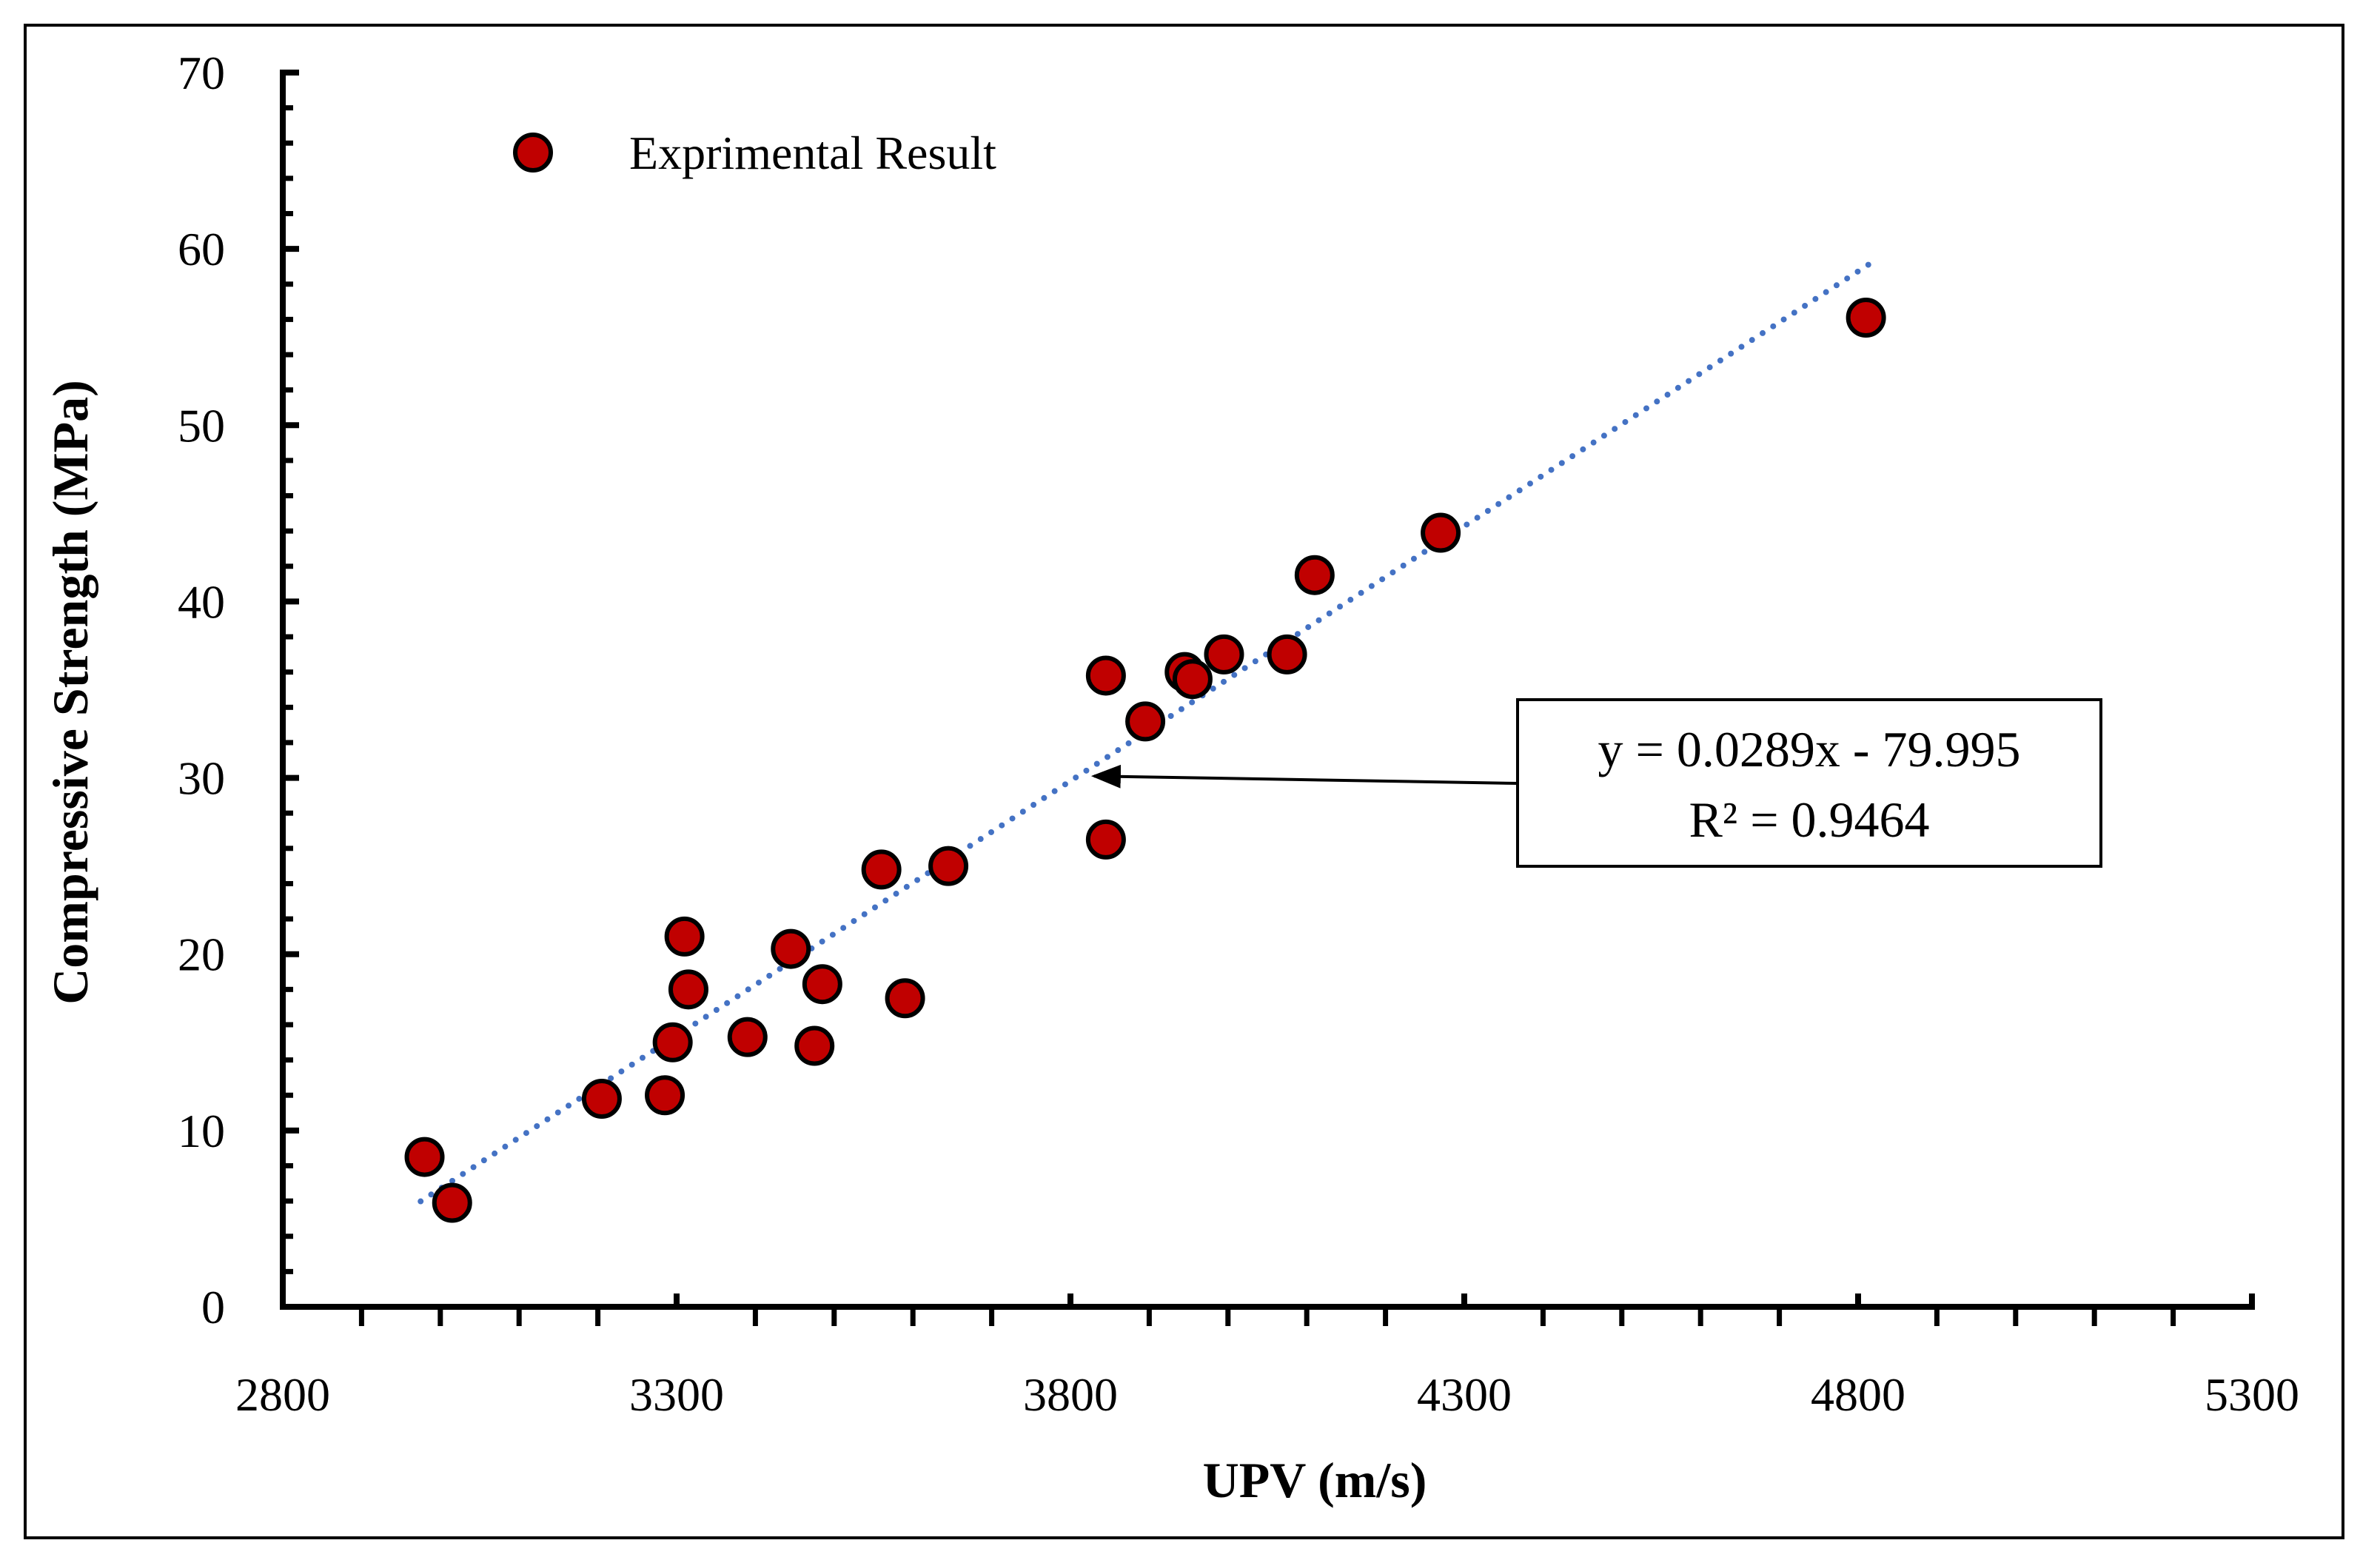  What do you see at coordinates (202, 954) in the screenshot?
I see `y-tick-label: 20` at bounding box center [202, 954].